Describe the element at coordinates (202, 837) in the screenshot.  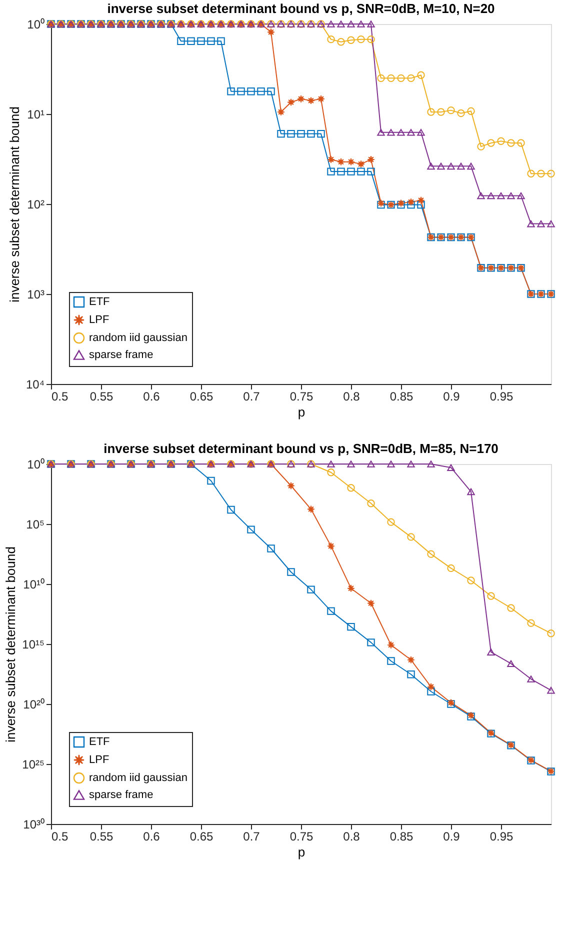
I see `x-tick-label: 0.65` at that location.